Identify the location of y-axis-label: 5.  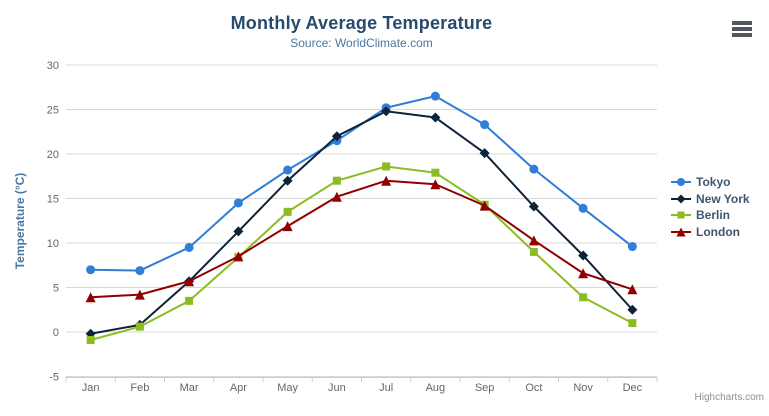
(56, 289).